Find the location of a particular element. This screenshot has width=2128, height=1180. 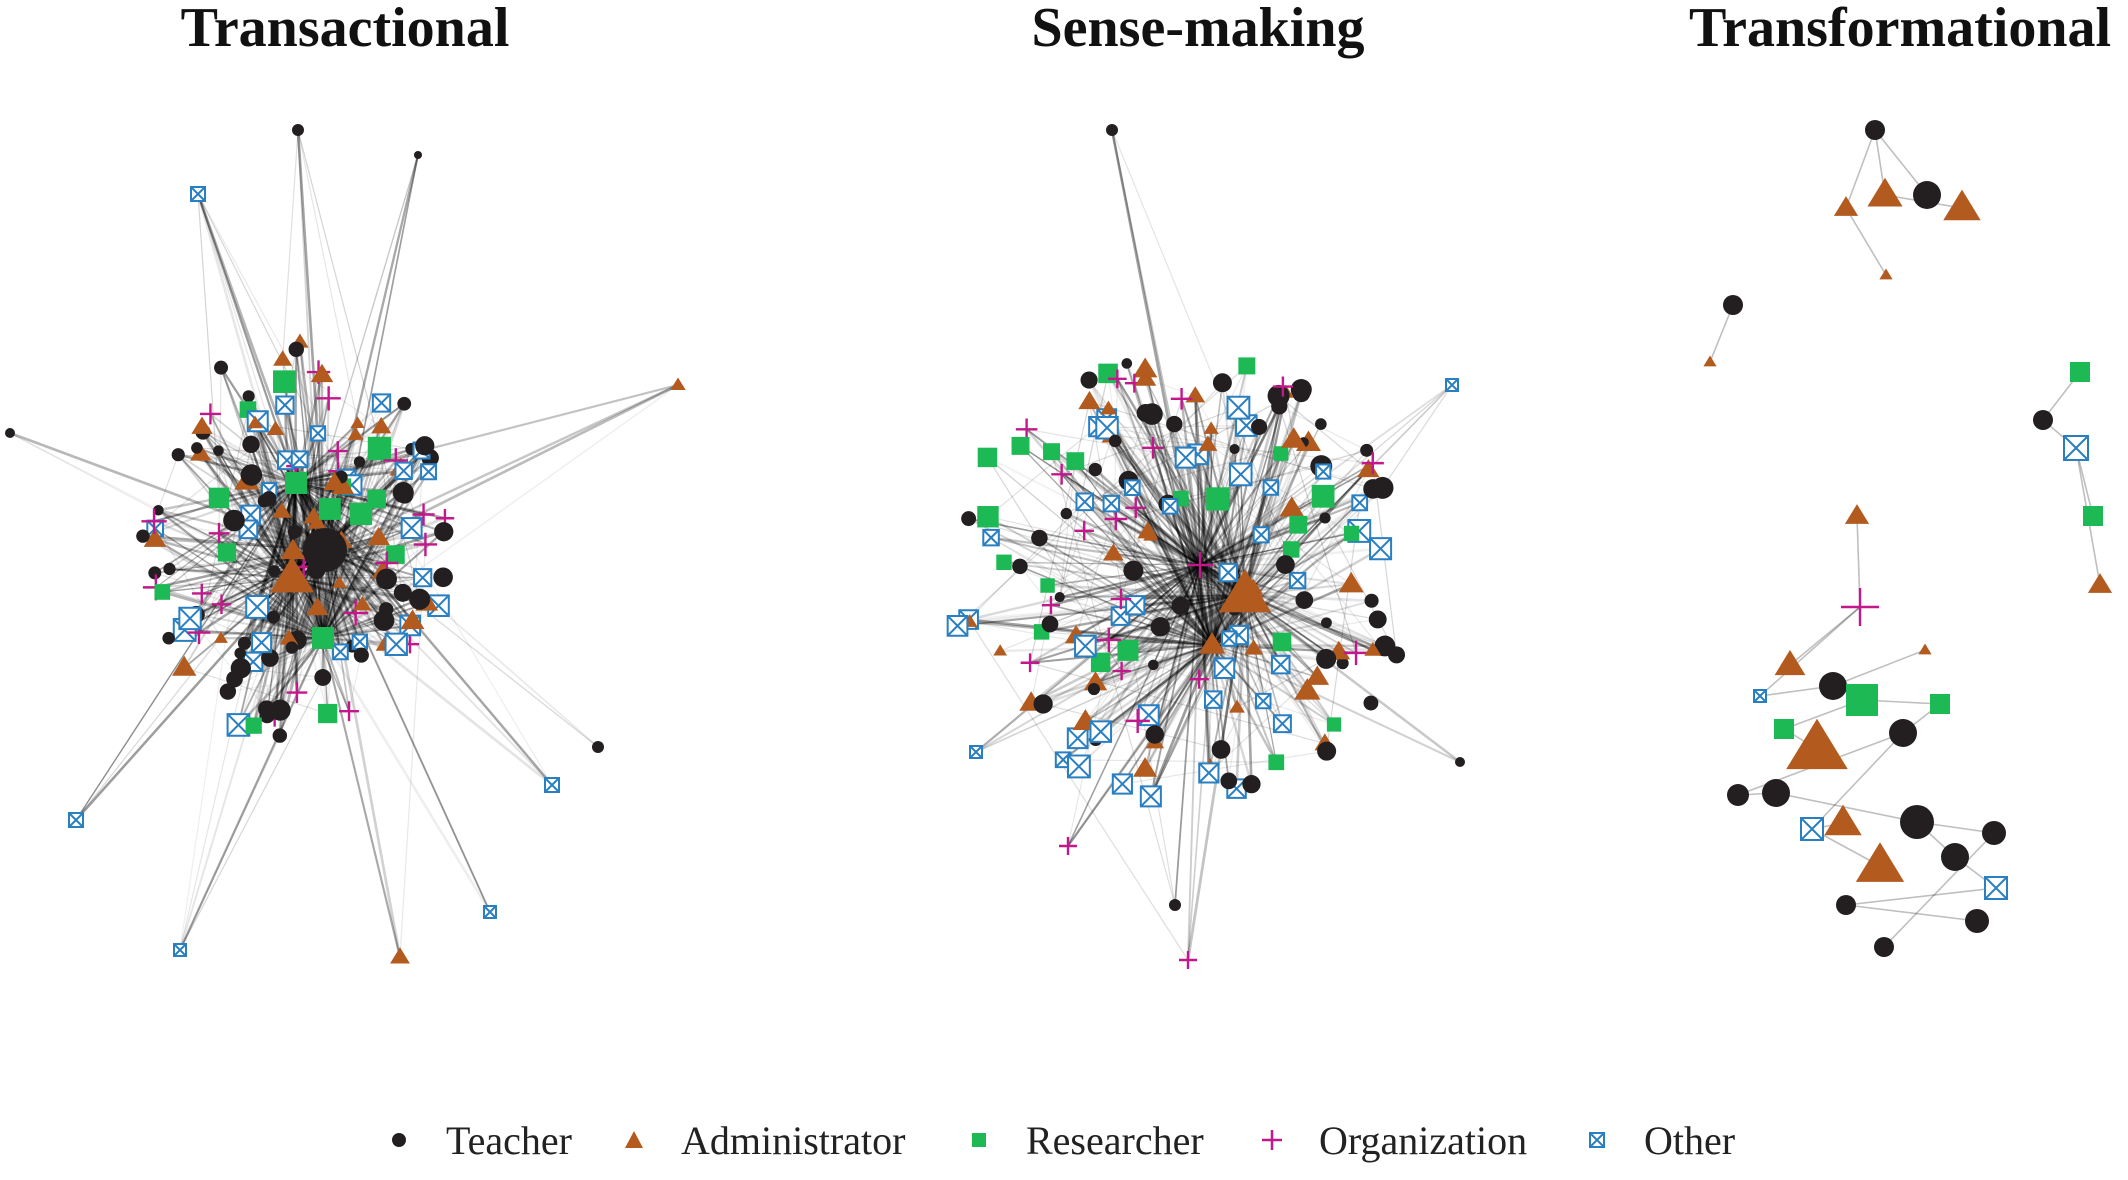

legend-label-other: Other is located at coordinates (1690, 1140).